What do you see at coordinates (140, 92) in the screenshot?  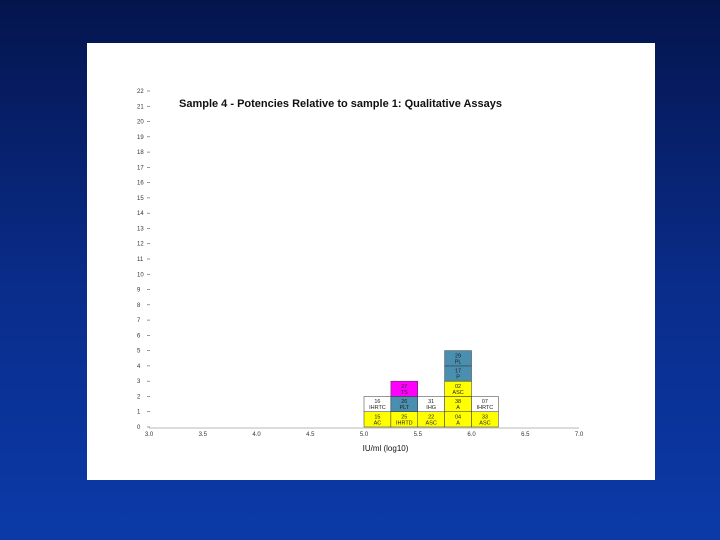 I see `y-tick-label: 22` at bounding box center [140, 92].